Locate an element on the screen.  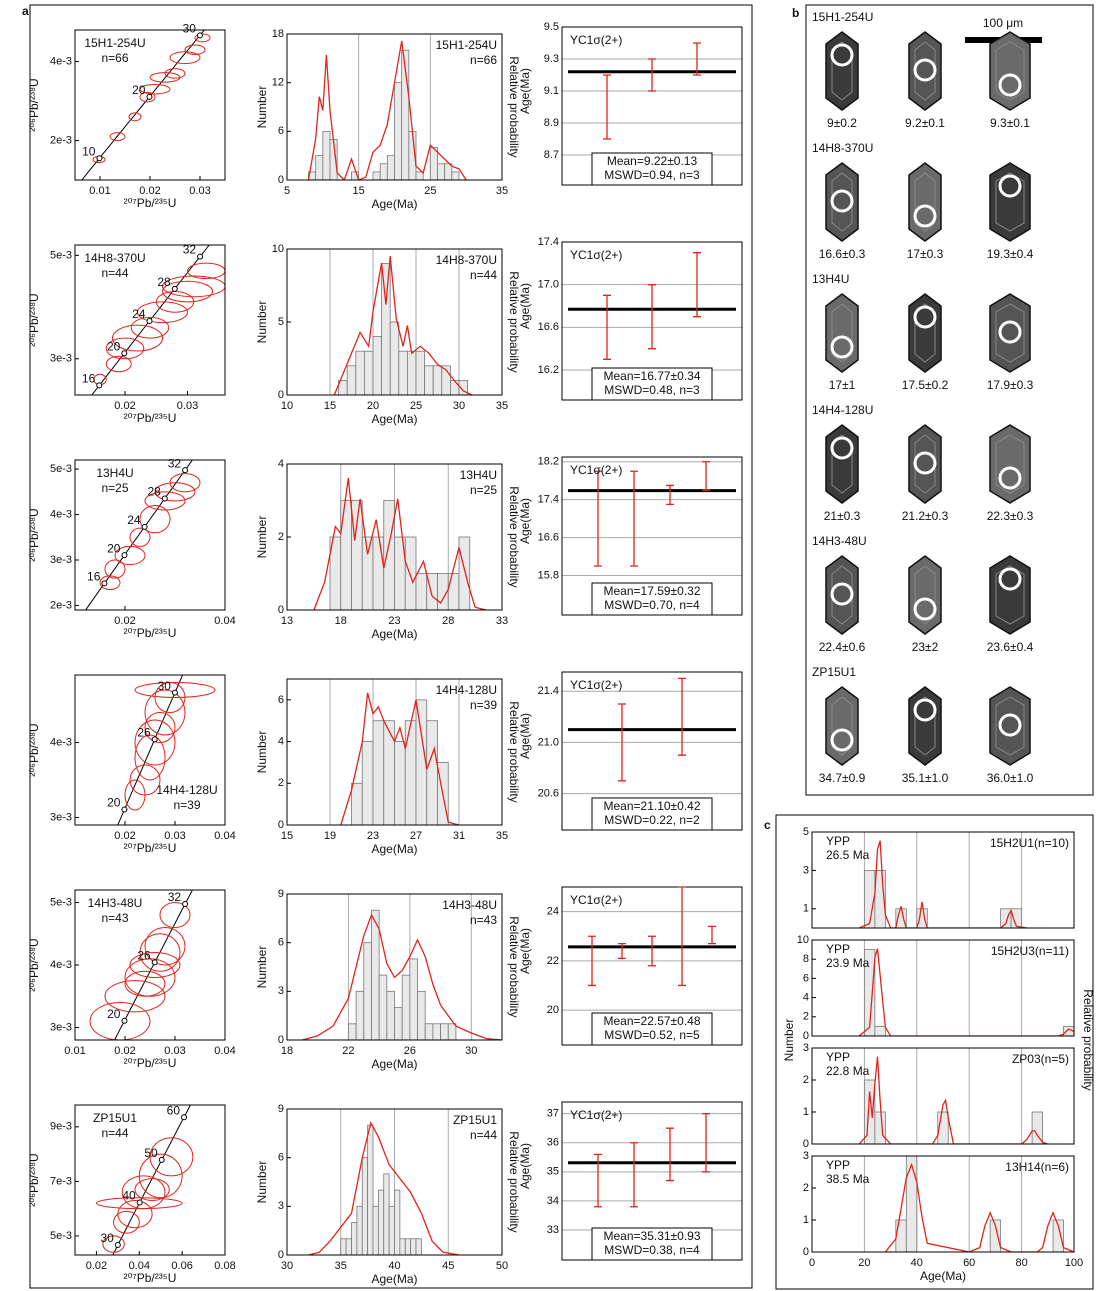
age-label: 17.9±0.3 is located at coordinates (1010, 385).